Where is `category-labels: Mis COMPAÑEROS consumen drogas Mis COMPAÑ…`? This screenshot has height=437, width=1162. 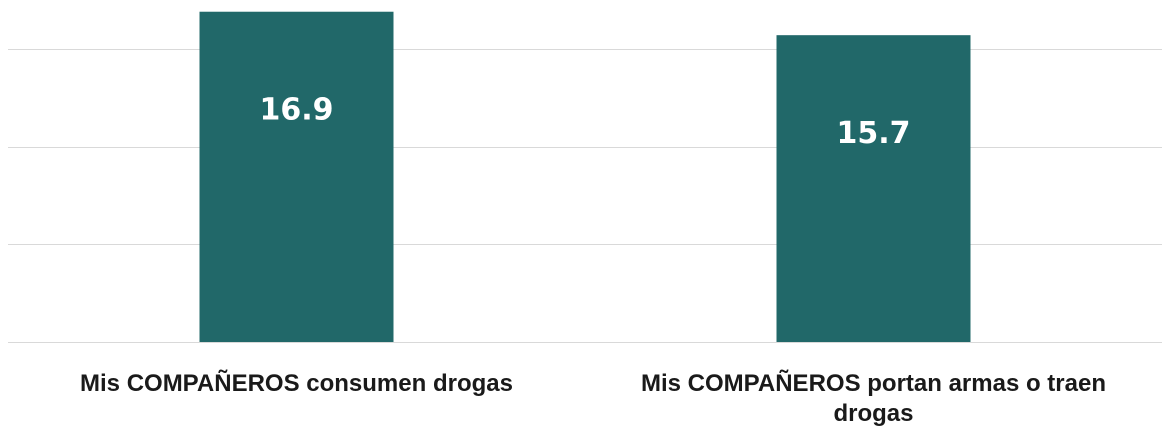 category-labels: Mis COMPAÑEROS consumen drogas Mis COMPAÑ… is located at coordinates (593, 398).